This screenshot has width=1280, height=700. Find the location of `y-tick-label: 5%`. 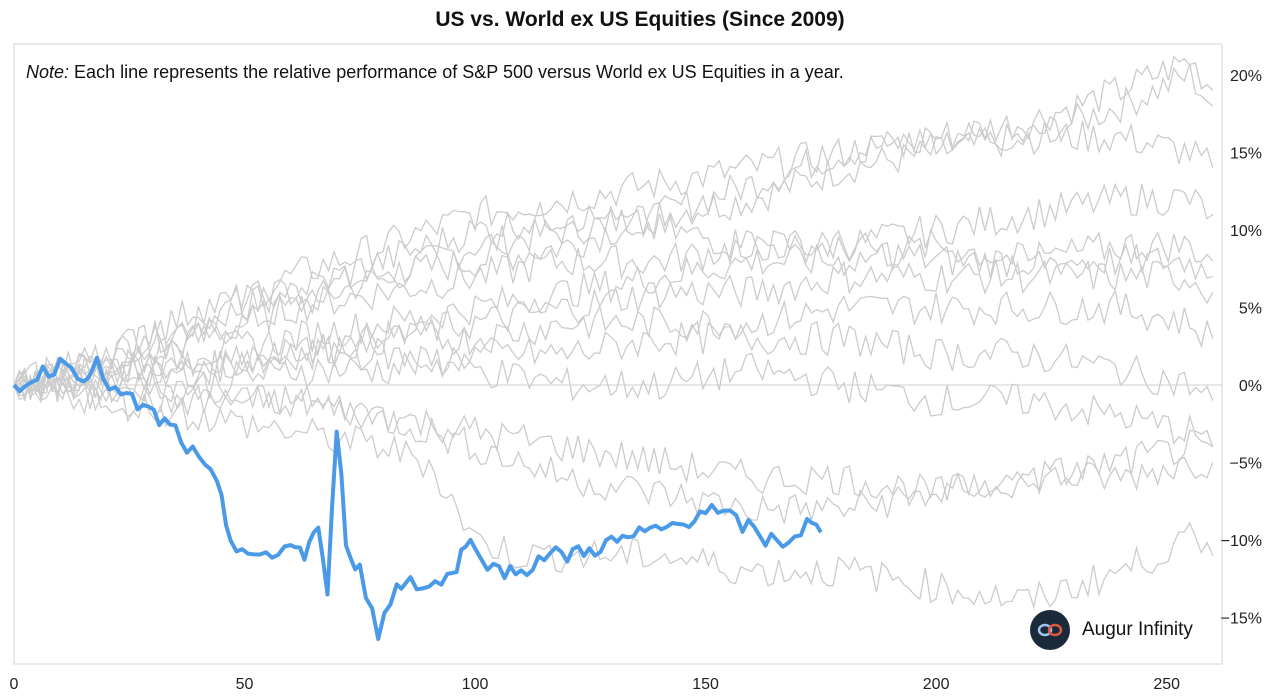

y-tick-label: 5% is located at coordinates (1250, 309).